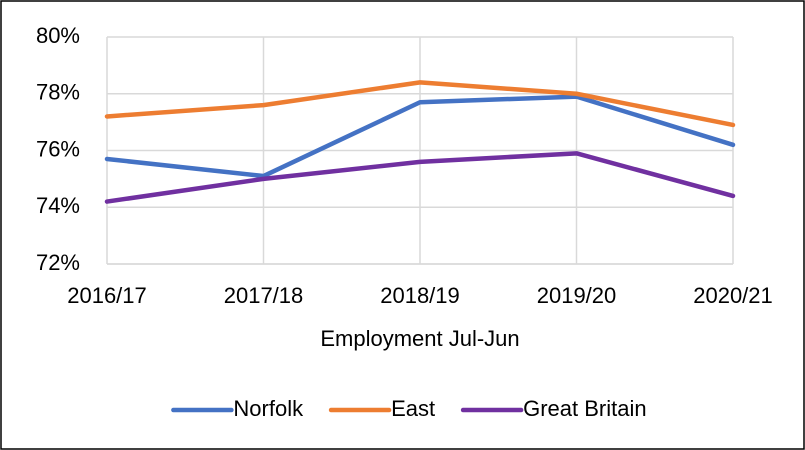 The image size is (805, 450). What do you see at coordinates (107, 295) in the screenshot?
I see `x-tick-label: 2016/17` at bounding box center [107, 295].